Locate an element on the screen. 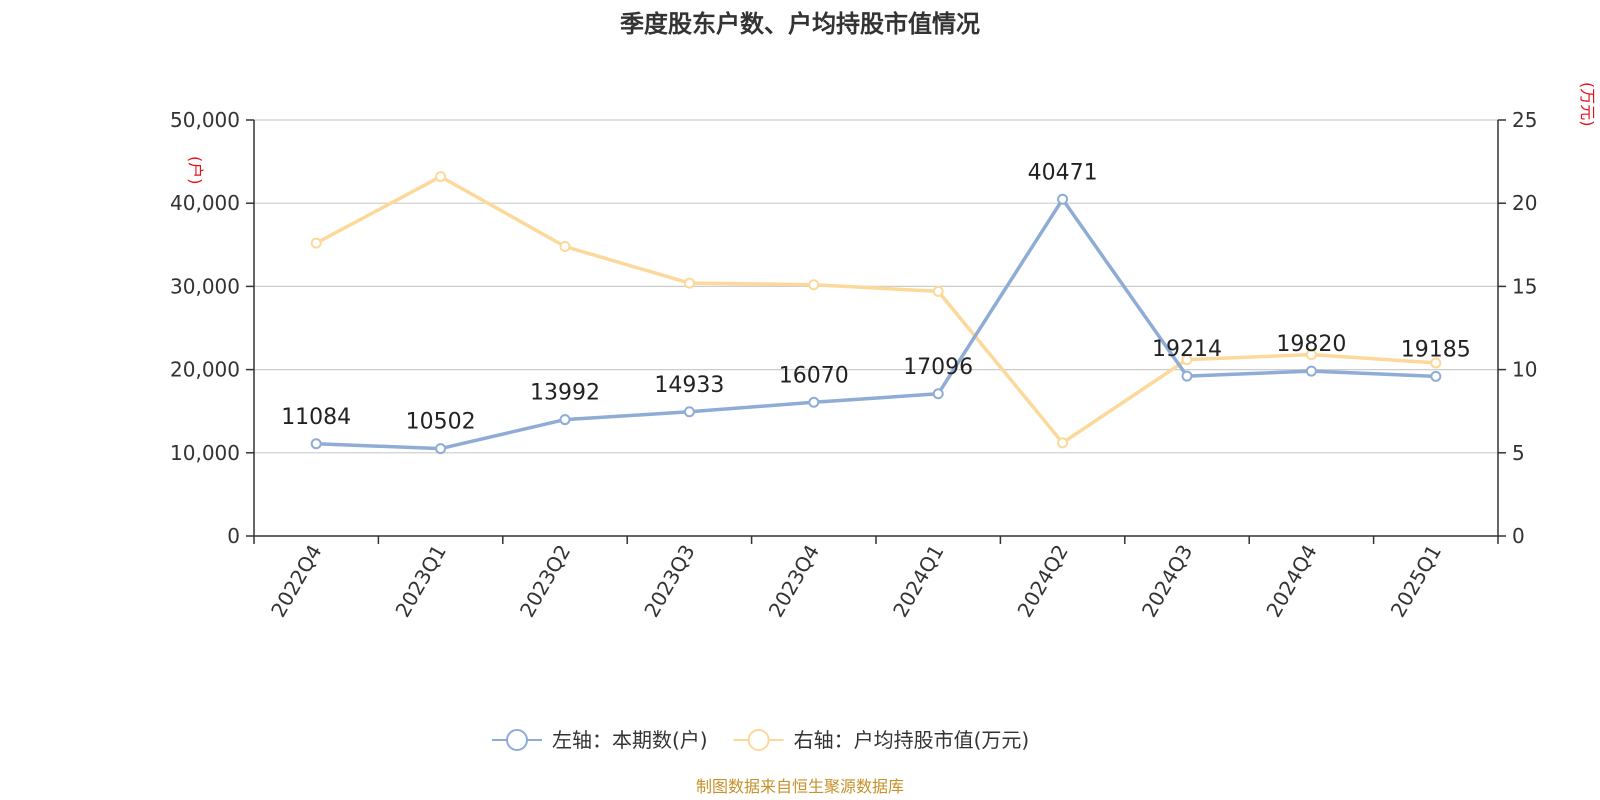 Image resolution: width=1600 pixels, height=800 pixels. x-axis-tick-label: 2025Q1 is located at coordinates (1416, 581).